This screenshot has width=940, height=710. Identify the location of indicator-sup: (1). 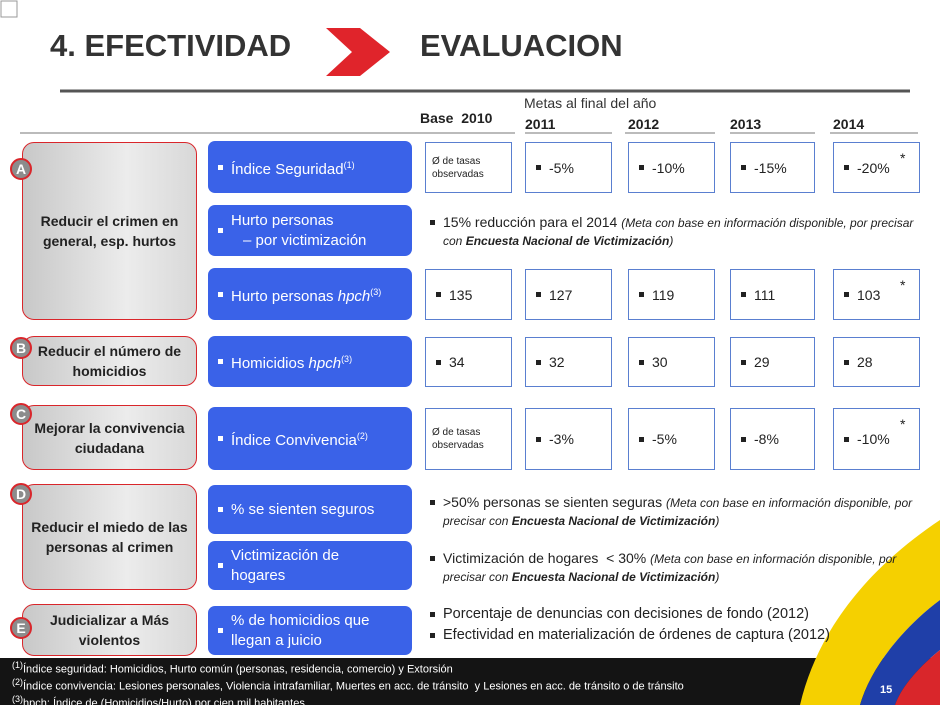
(349, 164).